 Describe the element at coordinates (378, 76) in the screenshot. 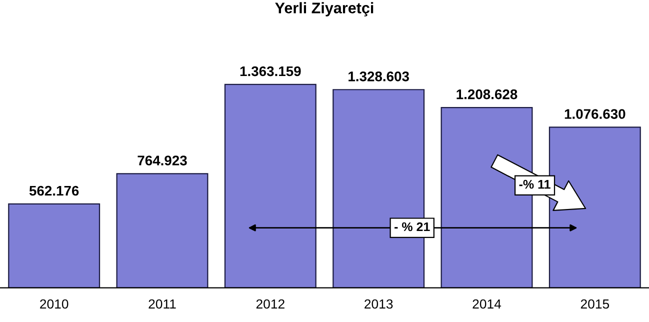

I see `data-label: 1.328.603` at that location.